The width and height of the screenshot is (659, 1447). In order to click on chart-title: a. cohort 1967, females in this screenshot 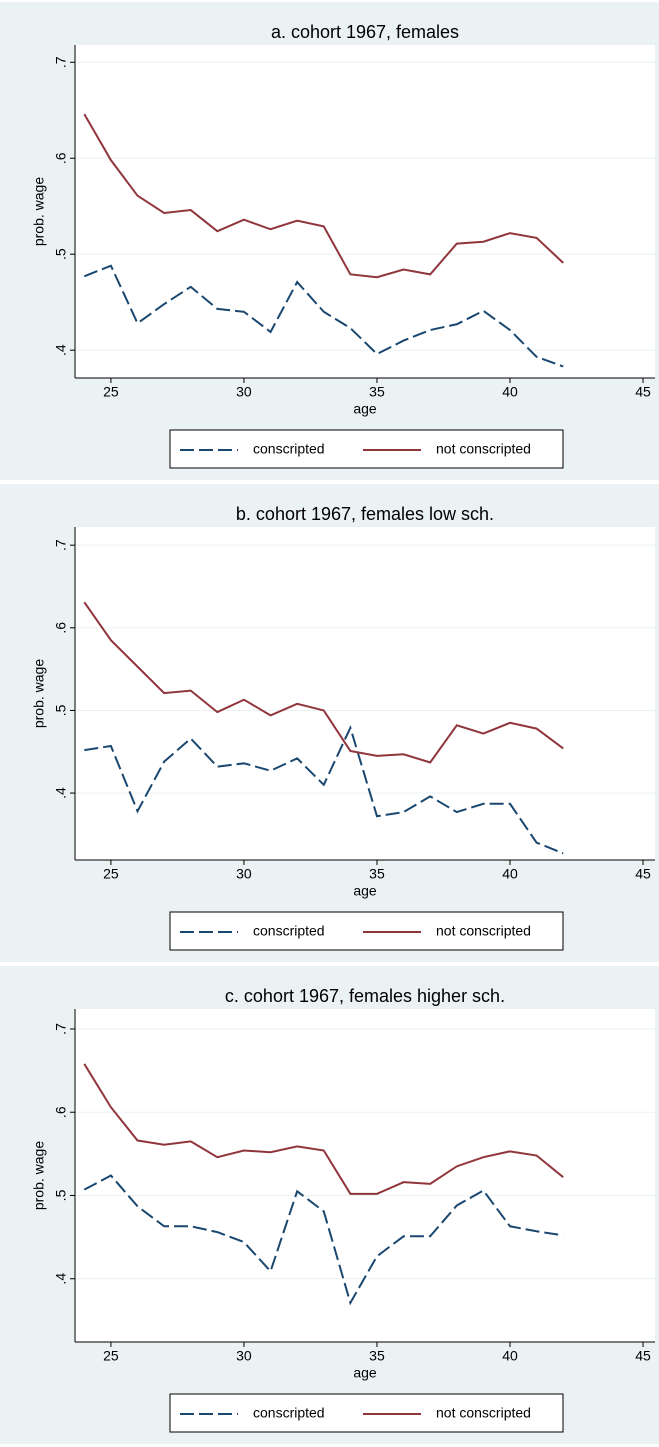, I will do `click(365, 32)`.